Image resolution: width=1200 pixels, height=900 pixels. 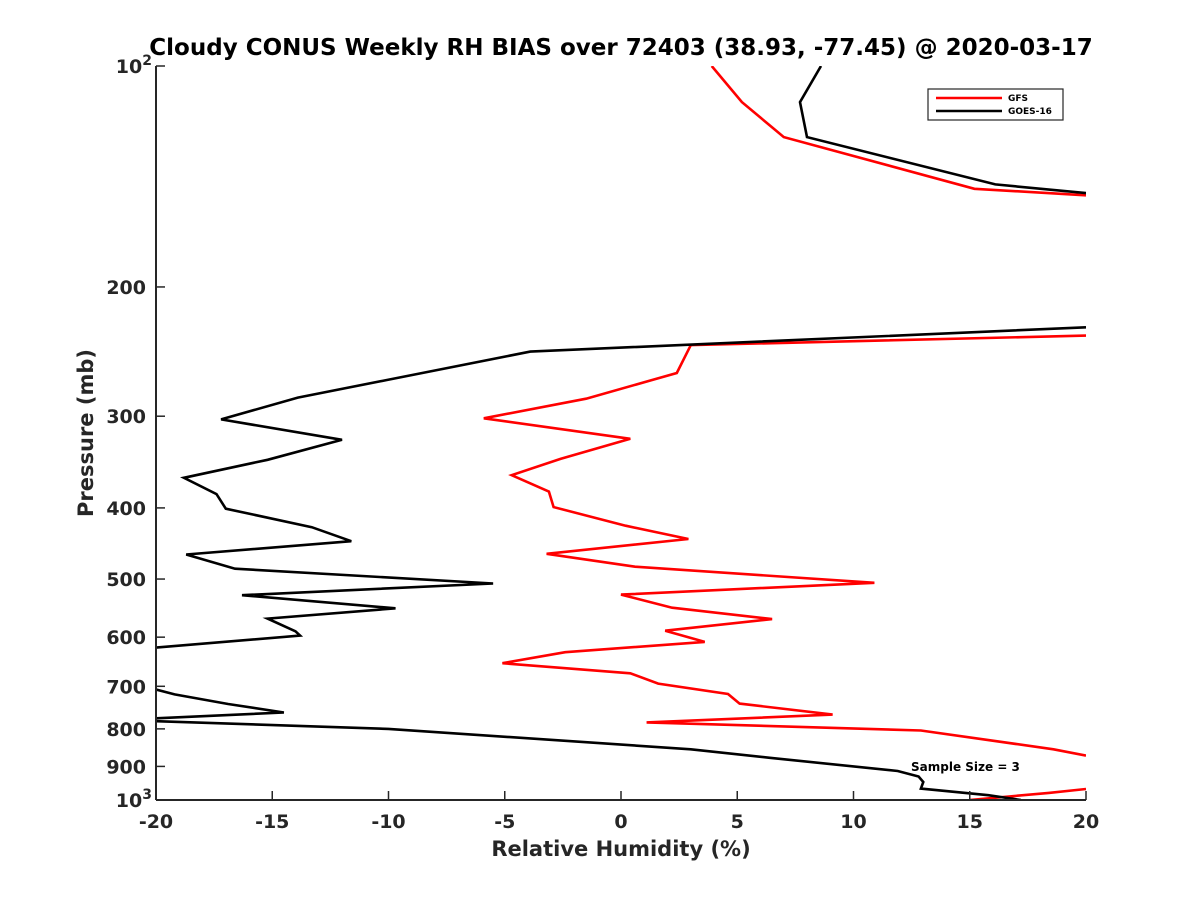 What do you see at coordinates (126, 417) in the screenshot?
I see `y-tick-label: 300` at bounding box center [126, 417].